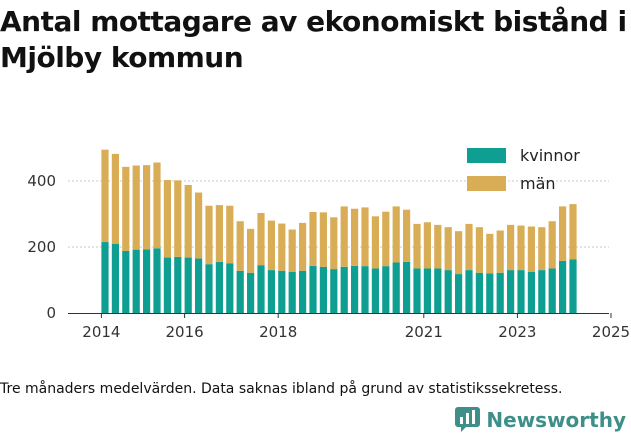  Describe the element at coordinates (51, 313) in the screenshot. I see `y-tick-label: 0` at that location.